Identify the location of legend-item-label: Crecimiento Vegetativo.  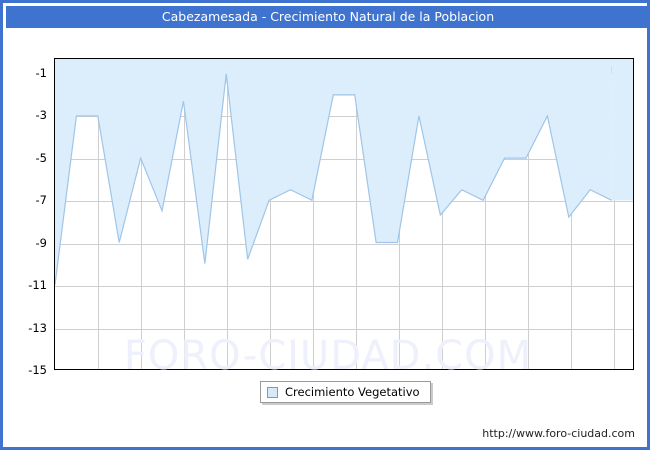
(352, 392).